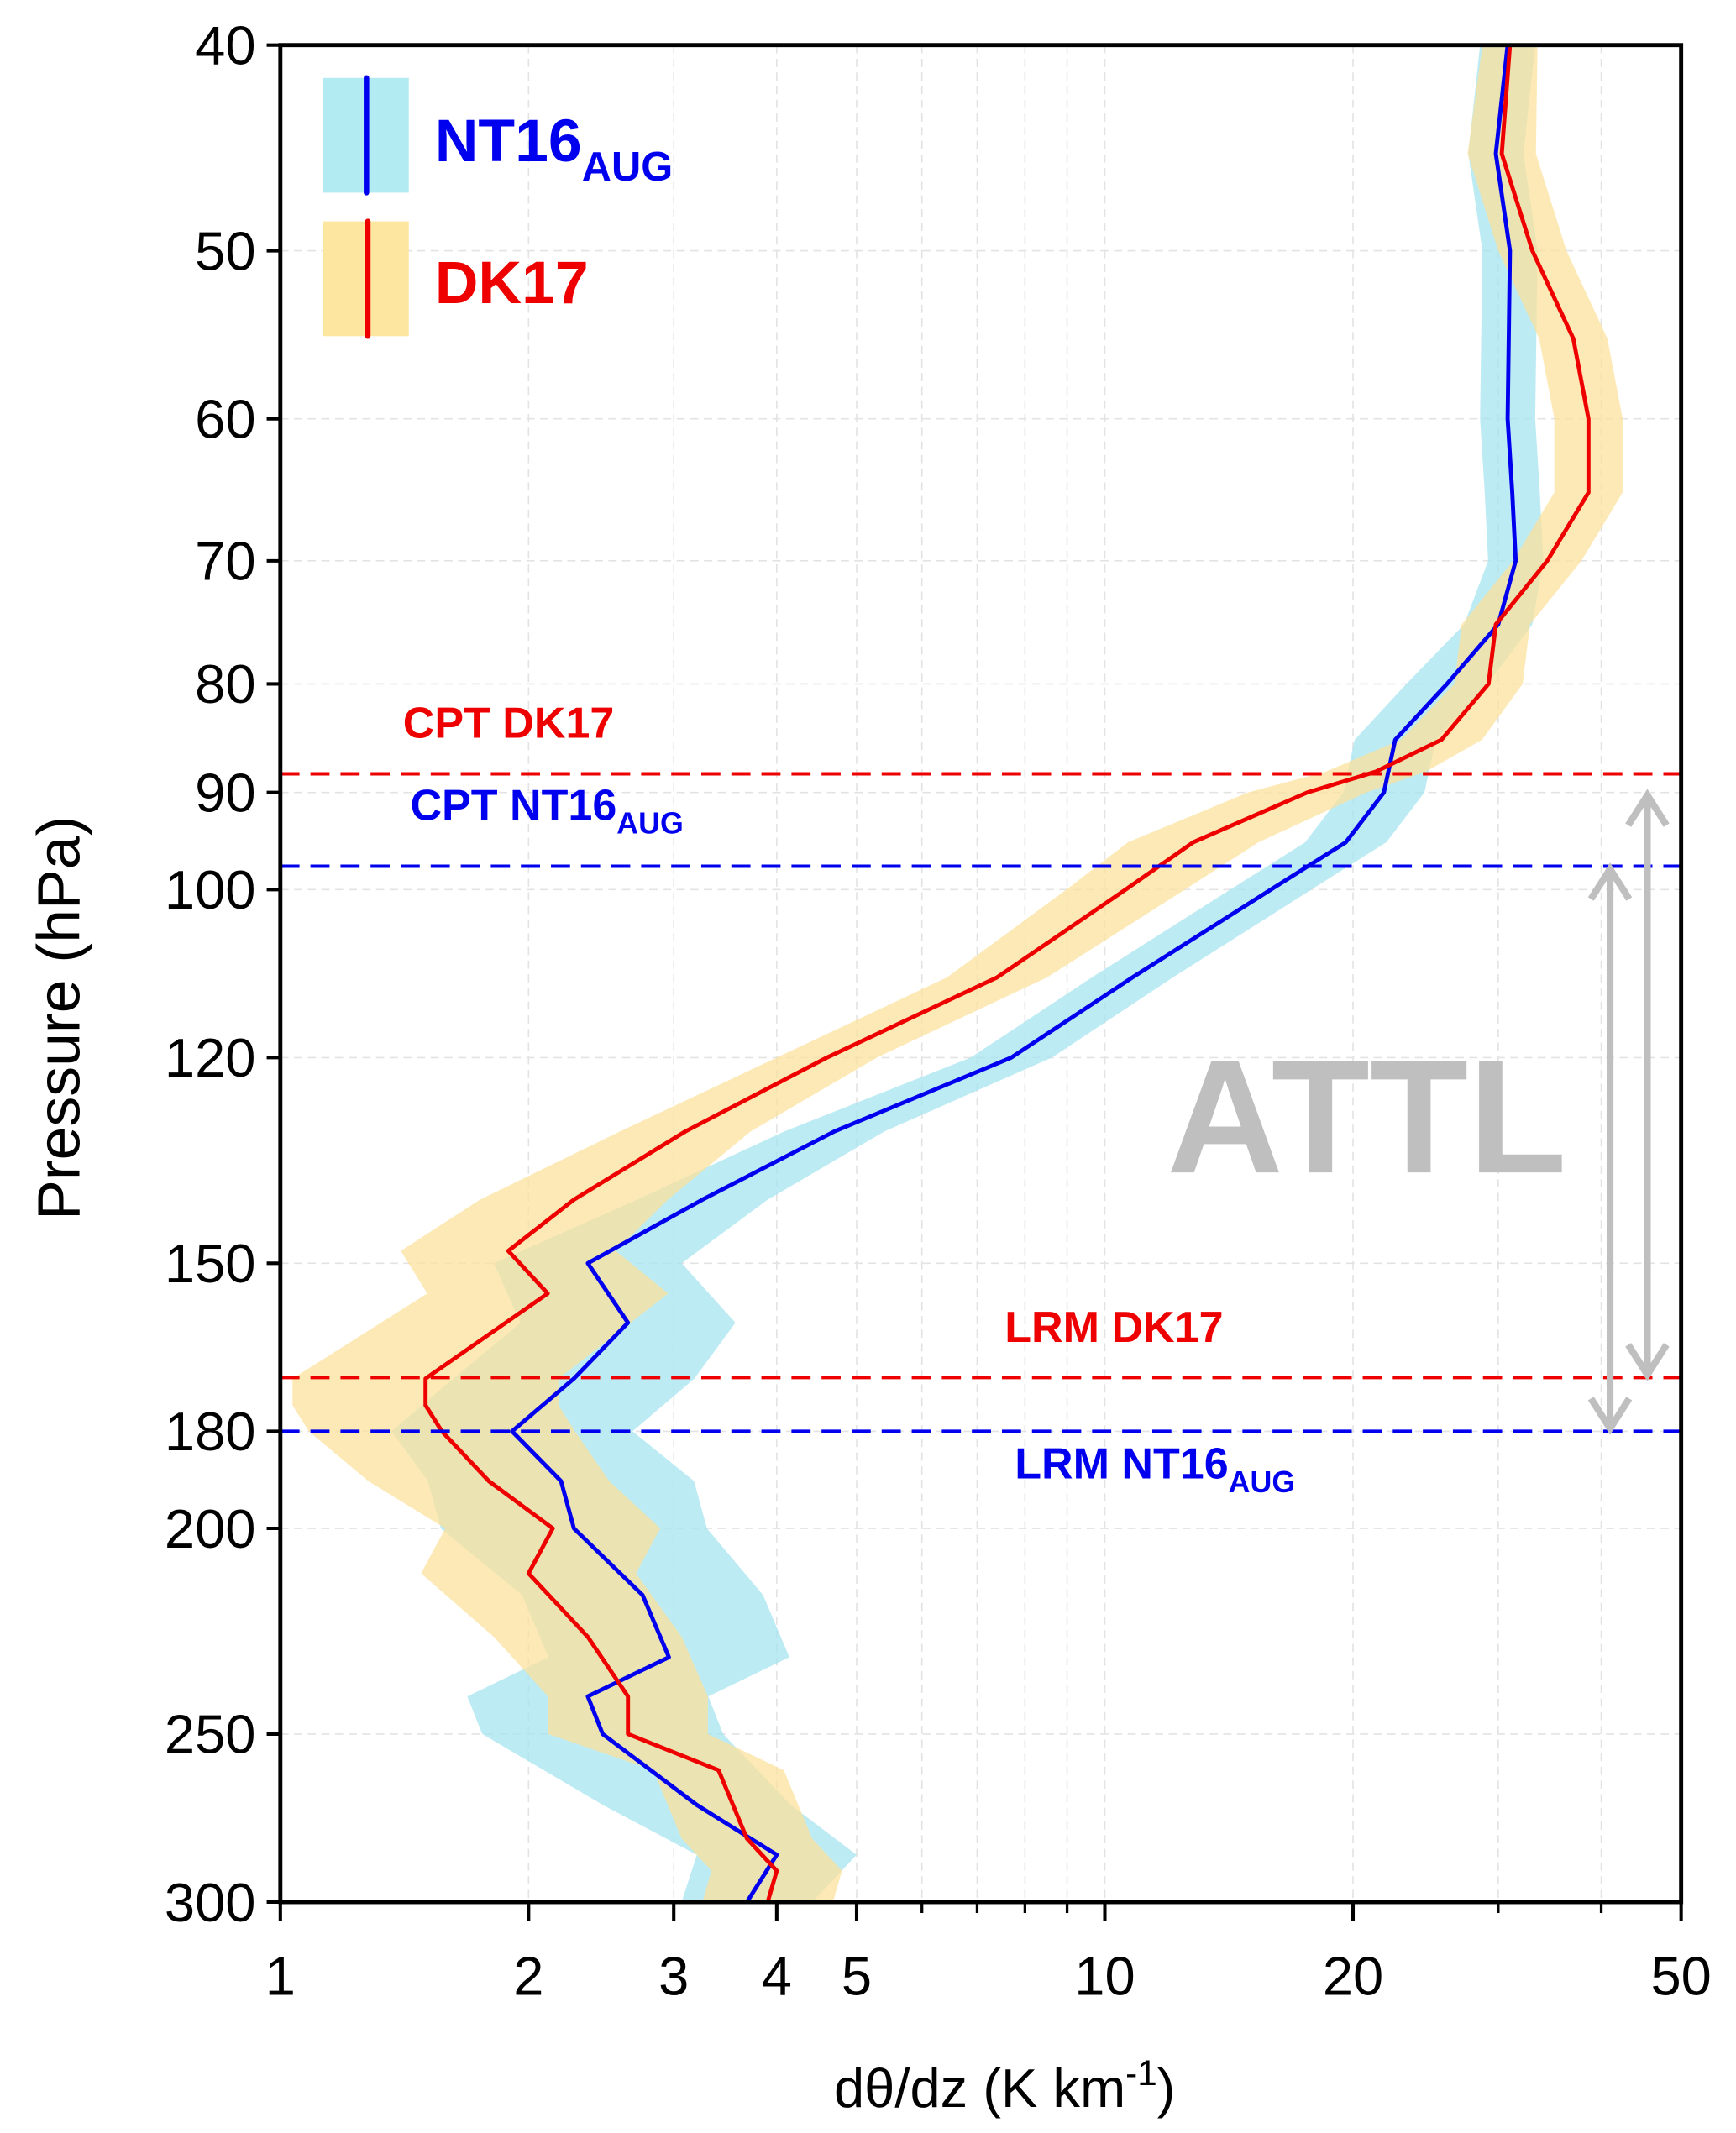 This screenshot has width=1736, height=2133. Describe the element at coordinates (1121, 1464) in the screenshot. I see `reference-line-label-text: LRM NT16` at that location.